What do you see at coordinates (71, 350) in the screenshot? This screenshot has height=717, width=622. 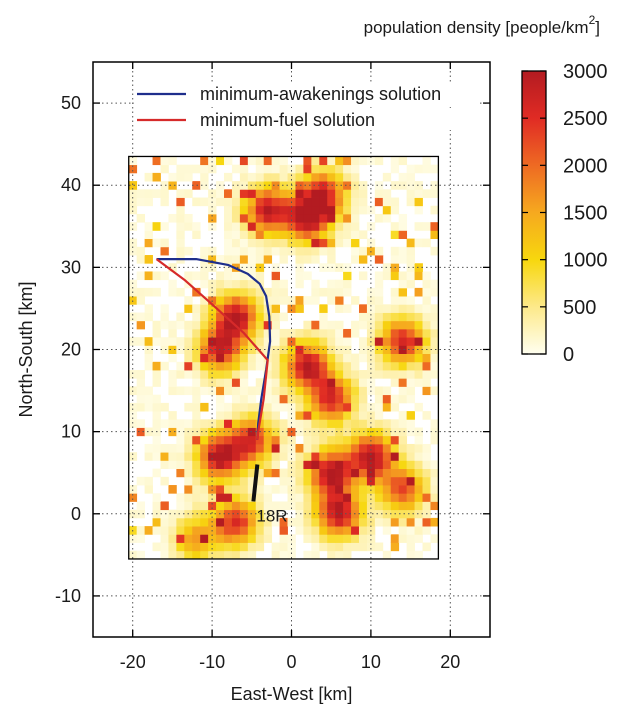 I see `y-tick-label: 20` at bounding box center [71, 350].